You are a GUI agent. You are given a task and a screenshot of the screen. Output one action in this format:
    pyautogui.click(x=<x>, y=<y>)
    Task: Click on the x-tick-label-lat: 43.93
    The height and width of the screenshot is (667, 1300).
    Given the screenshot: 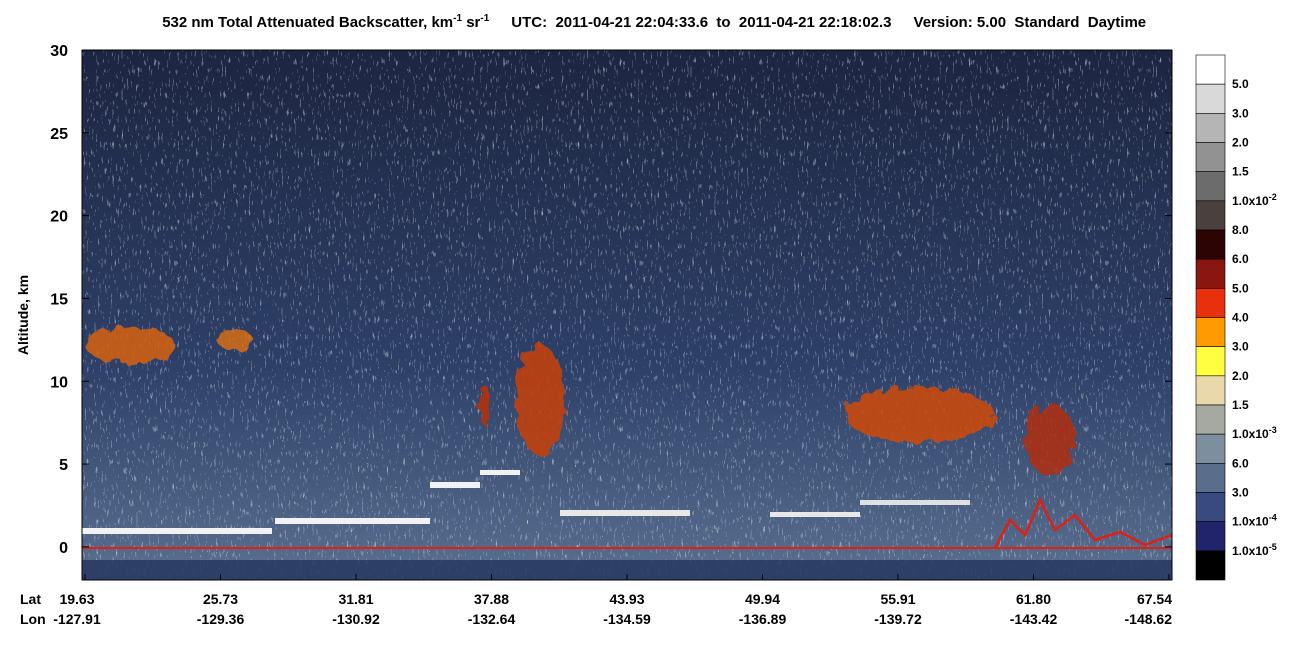 What is the action you would take?
    pyautogui.click(x=626, y=599)
    